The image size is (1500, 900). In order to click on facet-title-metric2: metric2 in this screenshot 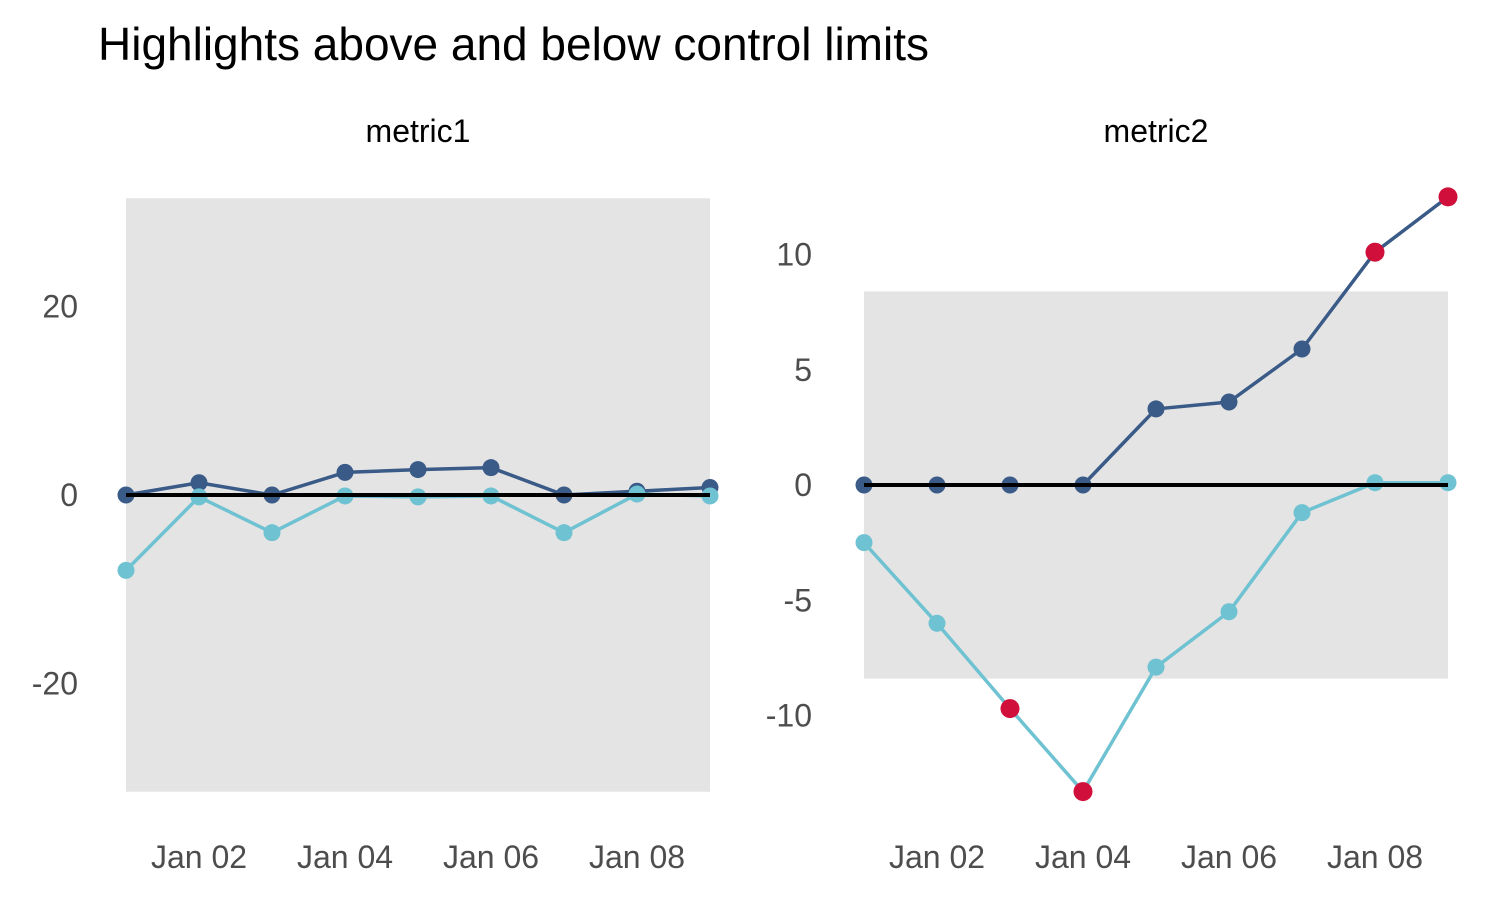, I will do `click(1156, 131)`.